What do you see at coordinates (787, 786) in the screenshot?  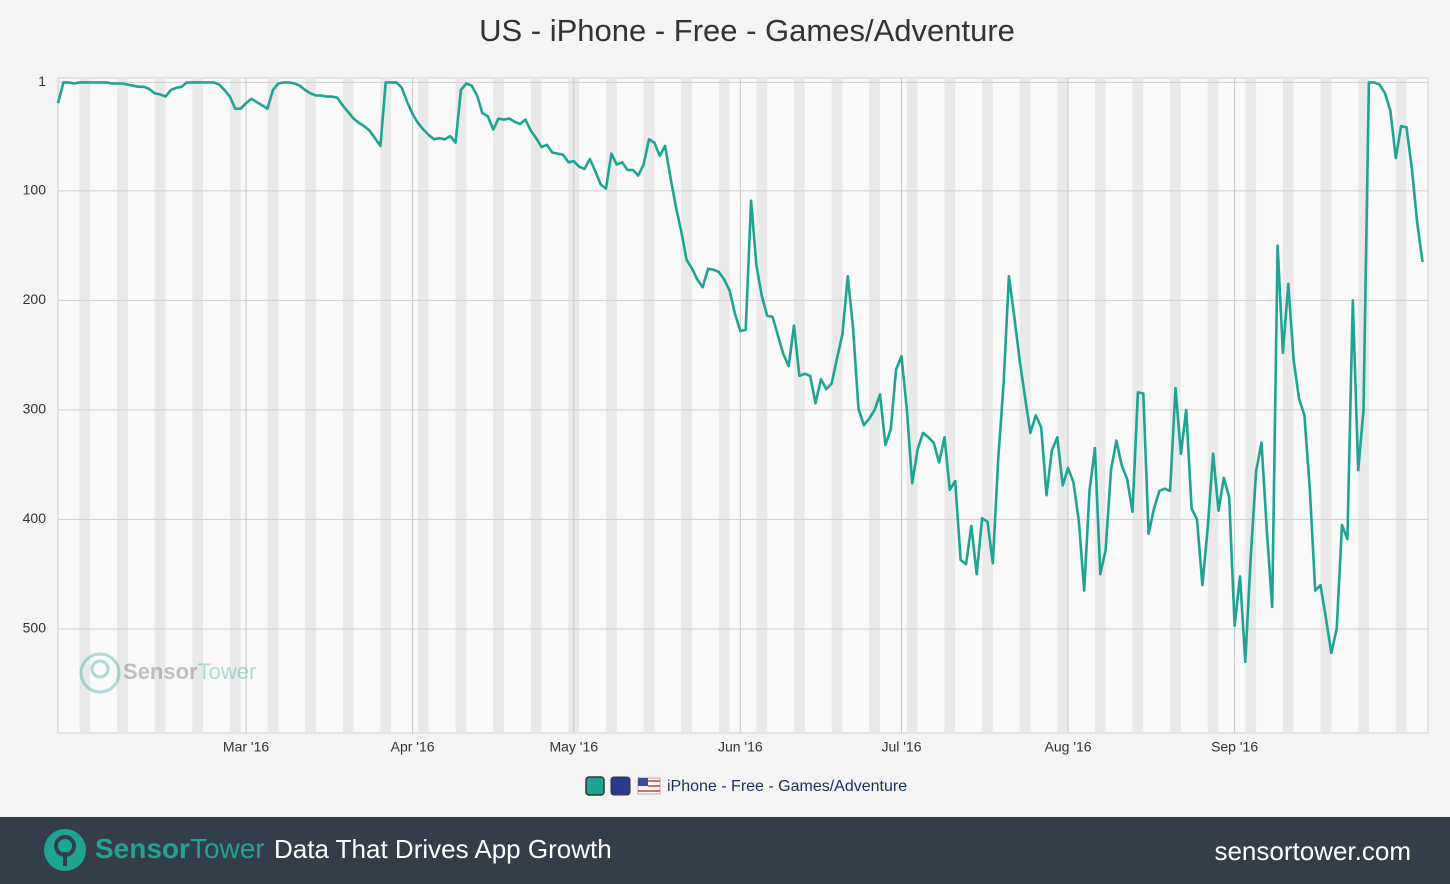 I see `legend-label: iPhone - Free - Games/Adventure` at bounding box center [787, 786].